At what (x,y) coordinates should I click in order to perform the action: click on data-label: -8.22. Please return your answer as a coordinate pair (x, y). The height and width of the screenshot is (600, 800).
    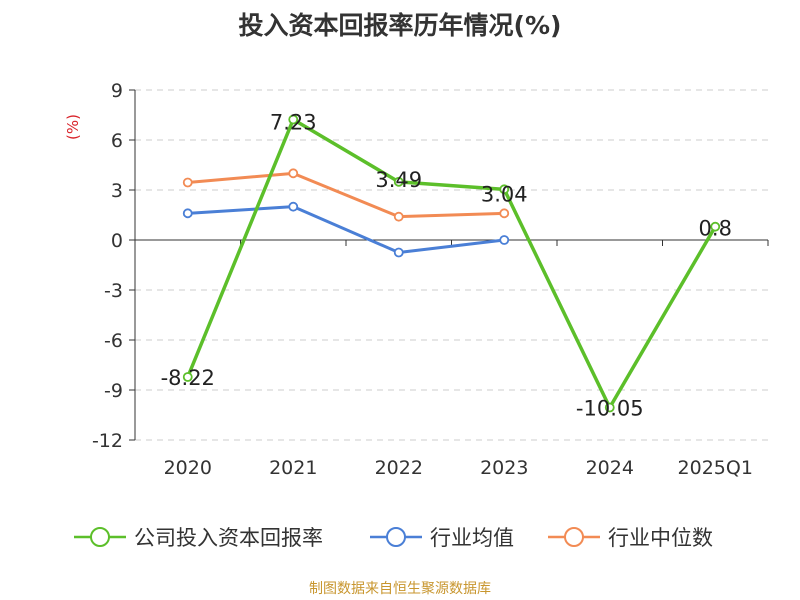
    Looking at the image, I should click on (188, 378).